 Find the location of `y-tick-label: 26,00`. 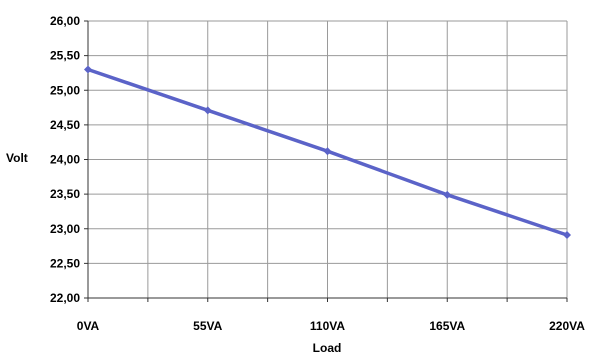

y-tick-label: 26,00 is located at coordinates (65, 21).